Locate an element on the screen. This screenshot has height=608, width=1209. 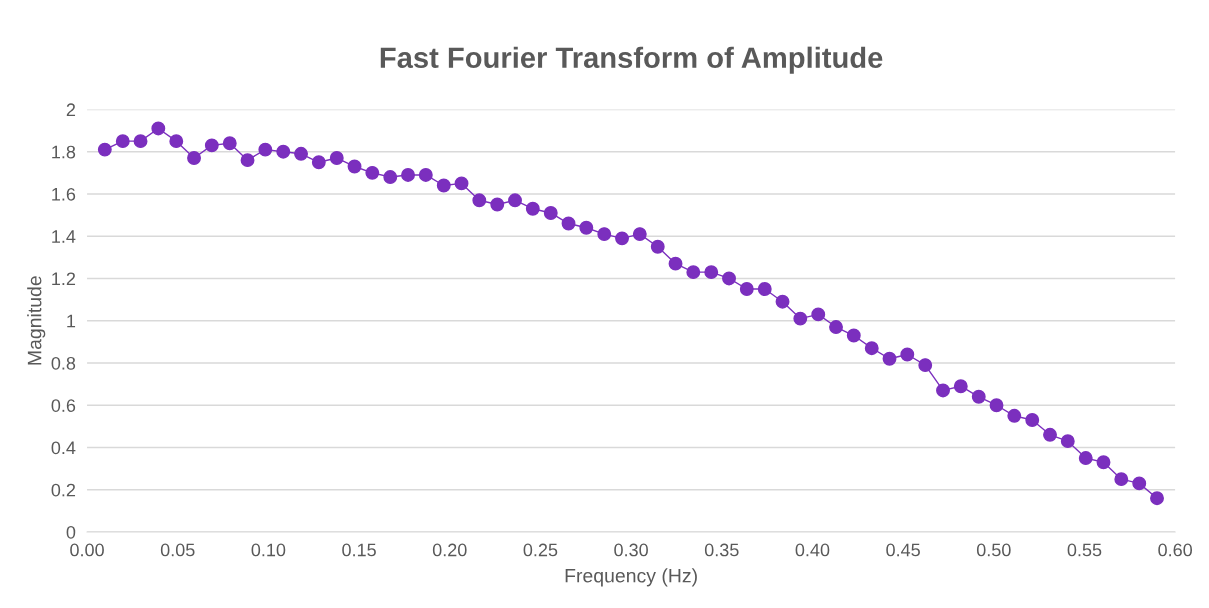
x-tick-label: 0.25 is located at coordinates (540, 550).